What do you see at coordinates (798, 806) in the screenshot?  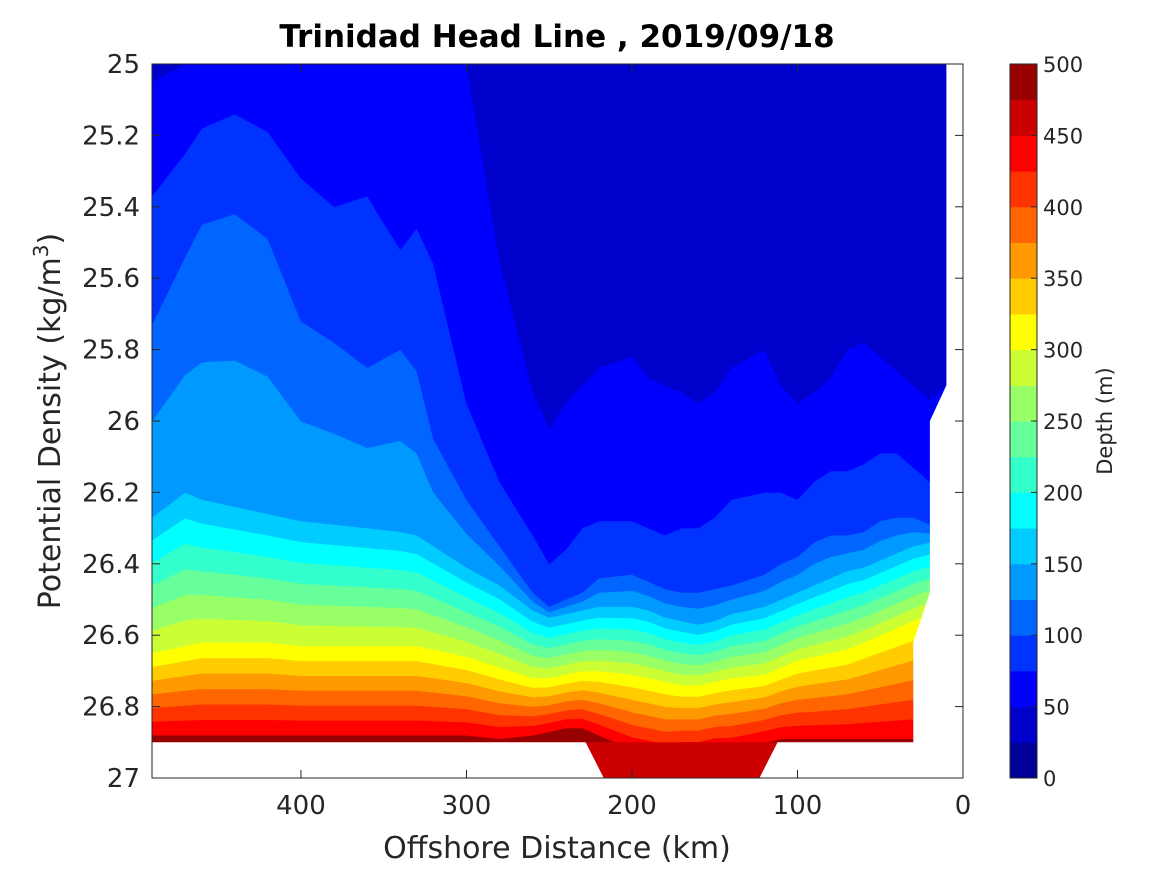 I see `x-tick-label: 100` at bounding box center [798, 806].